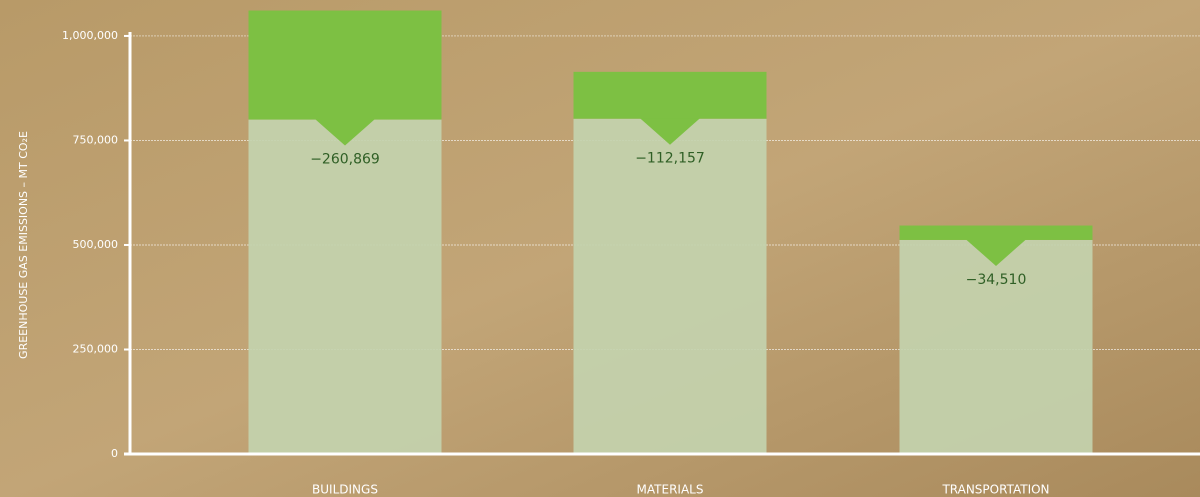 The width and height of the screenshot is (1200, 497). I want to click on value-label: −34,510, so click(996, 280).